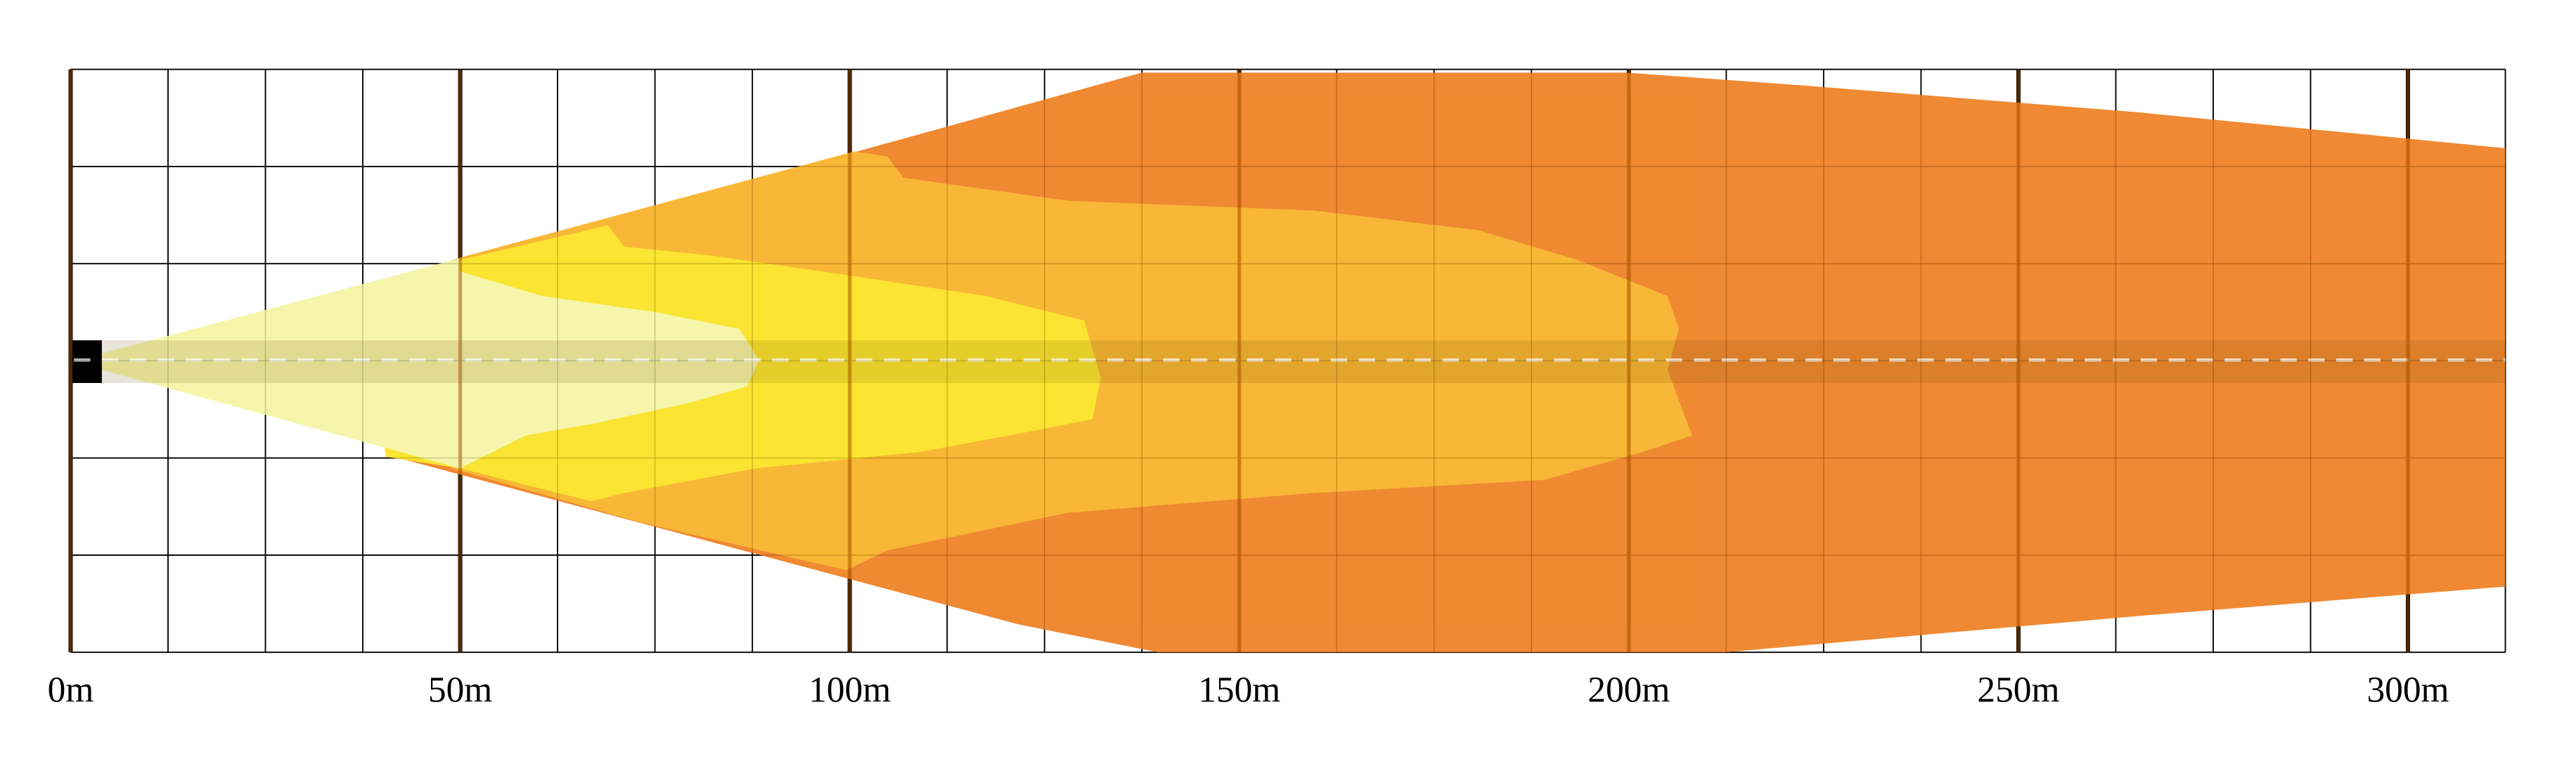 The image size is (2576, 766). I want to click on zone-pale, so click(430, 363).